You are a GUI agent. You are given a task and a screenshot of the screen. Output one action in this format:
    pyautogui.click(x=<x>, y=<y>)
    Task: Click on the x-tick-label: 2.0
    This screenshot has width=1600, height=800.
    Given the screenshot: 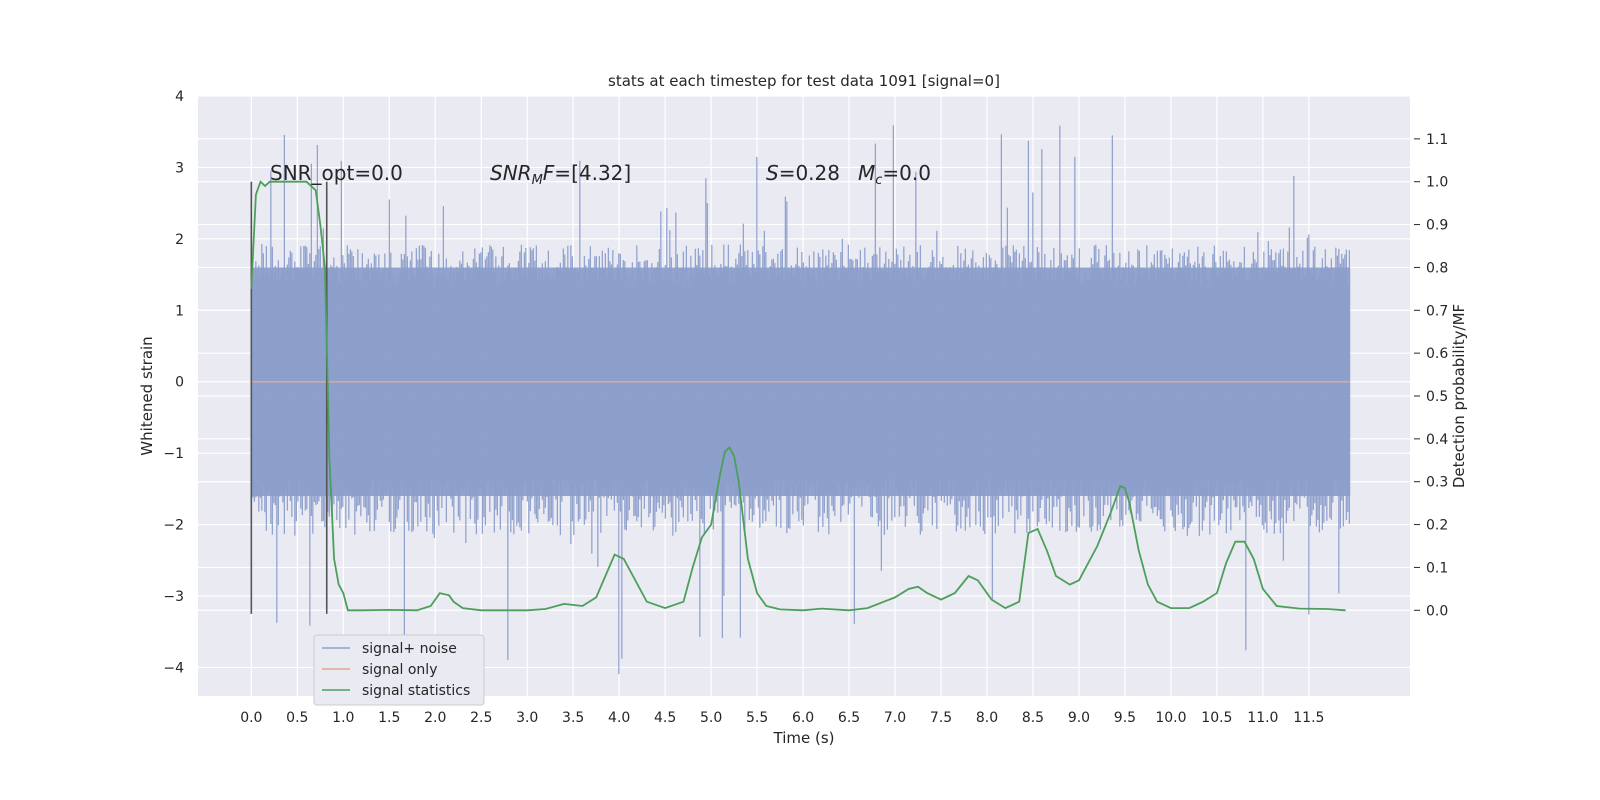 What is the action you would take?
    pyautogui.click(x=435, y=718)
    